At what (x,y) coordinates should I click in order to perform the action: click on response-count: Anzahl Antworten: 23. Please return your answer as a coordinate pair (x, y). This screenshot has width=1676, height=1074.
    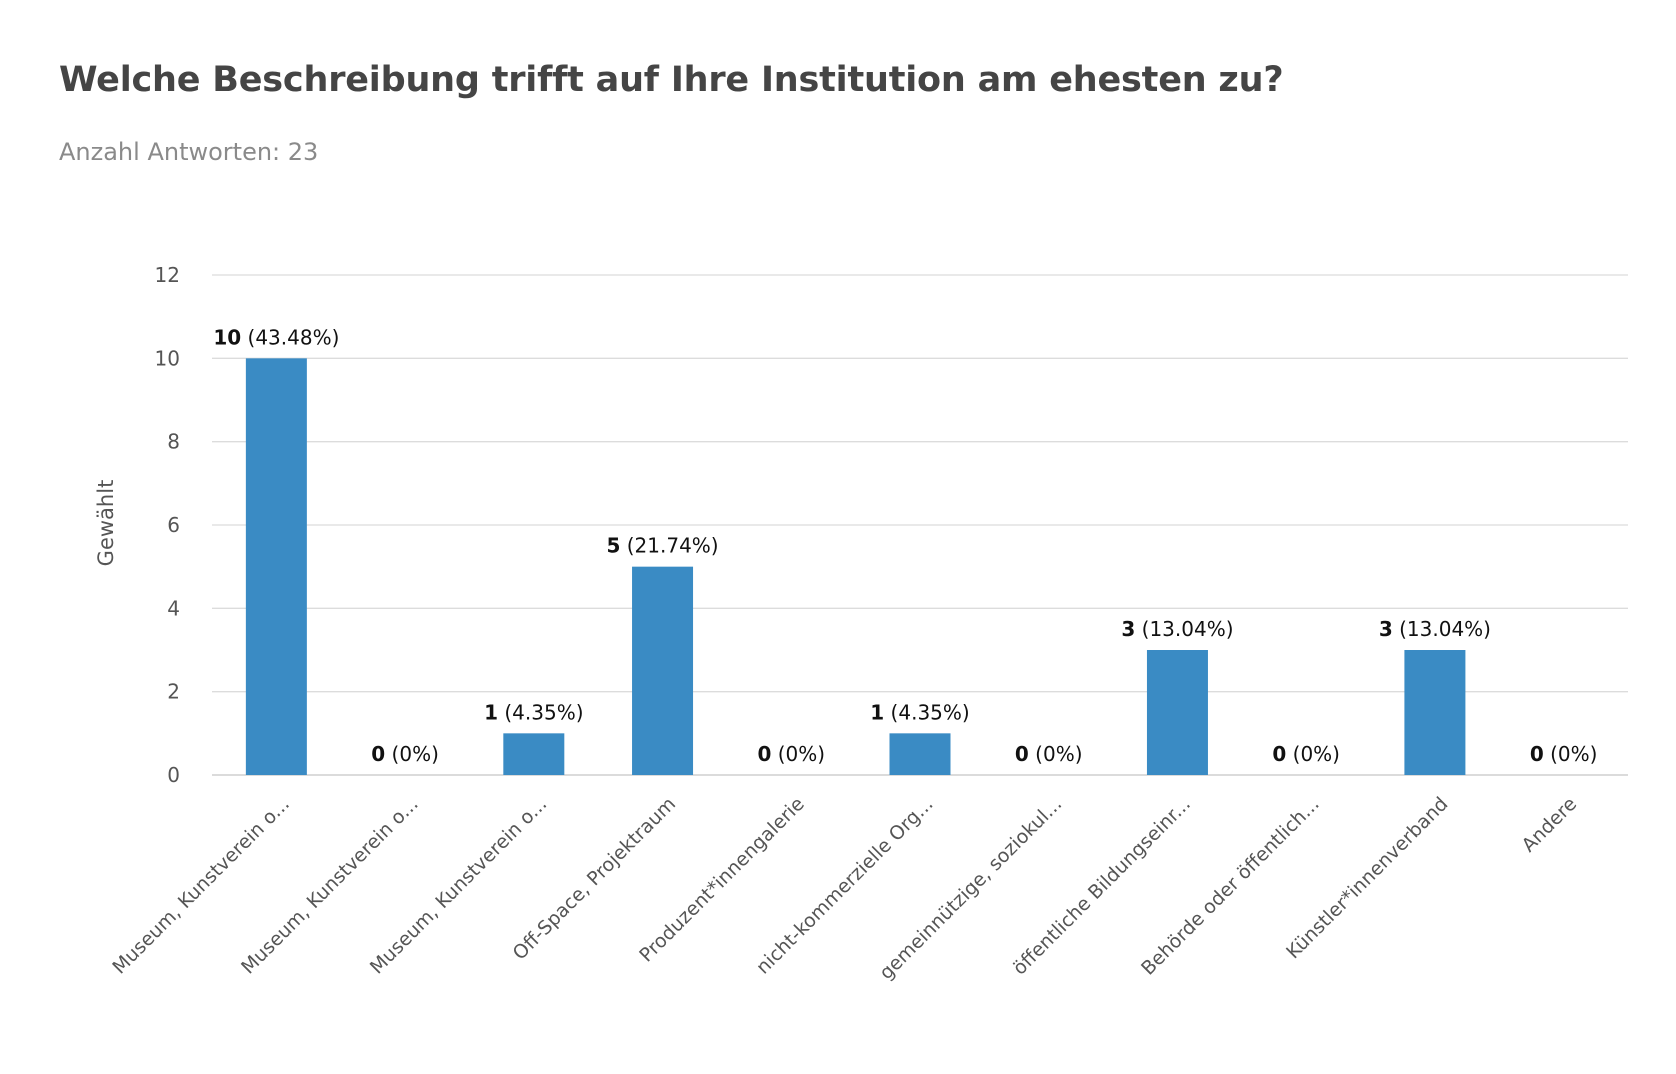
    Looking at the image, I should click on (189, 152).